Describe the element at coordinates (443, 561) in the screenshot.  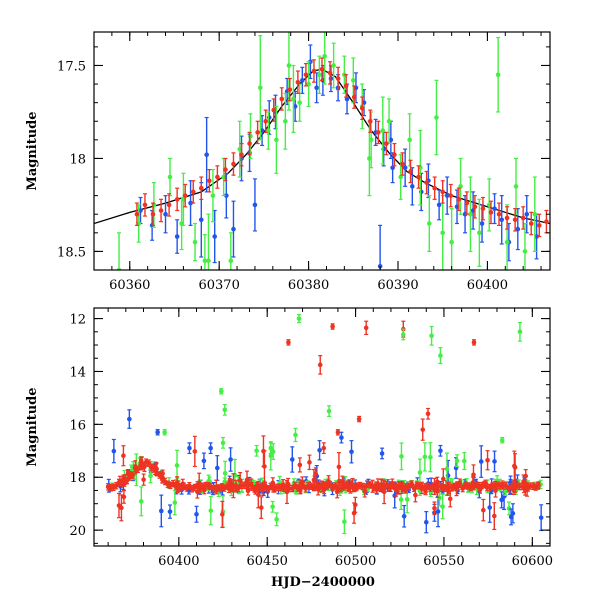
I see `x-tick-label: 60550` at that location.